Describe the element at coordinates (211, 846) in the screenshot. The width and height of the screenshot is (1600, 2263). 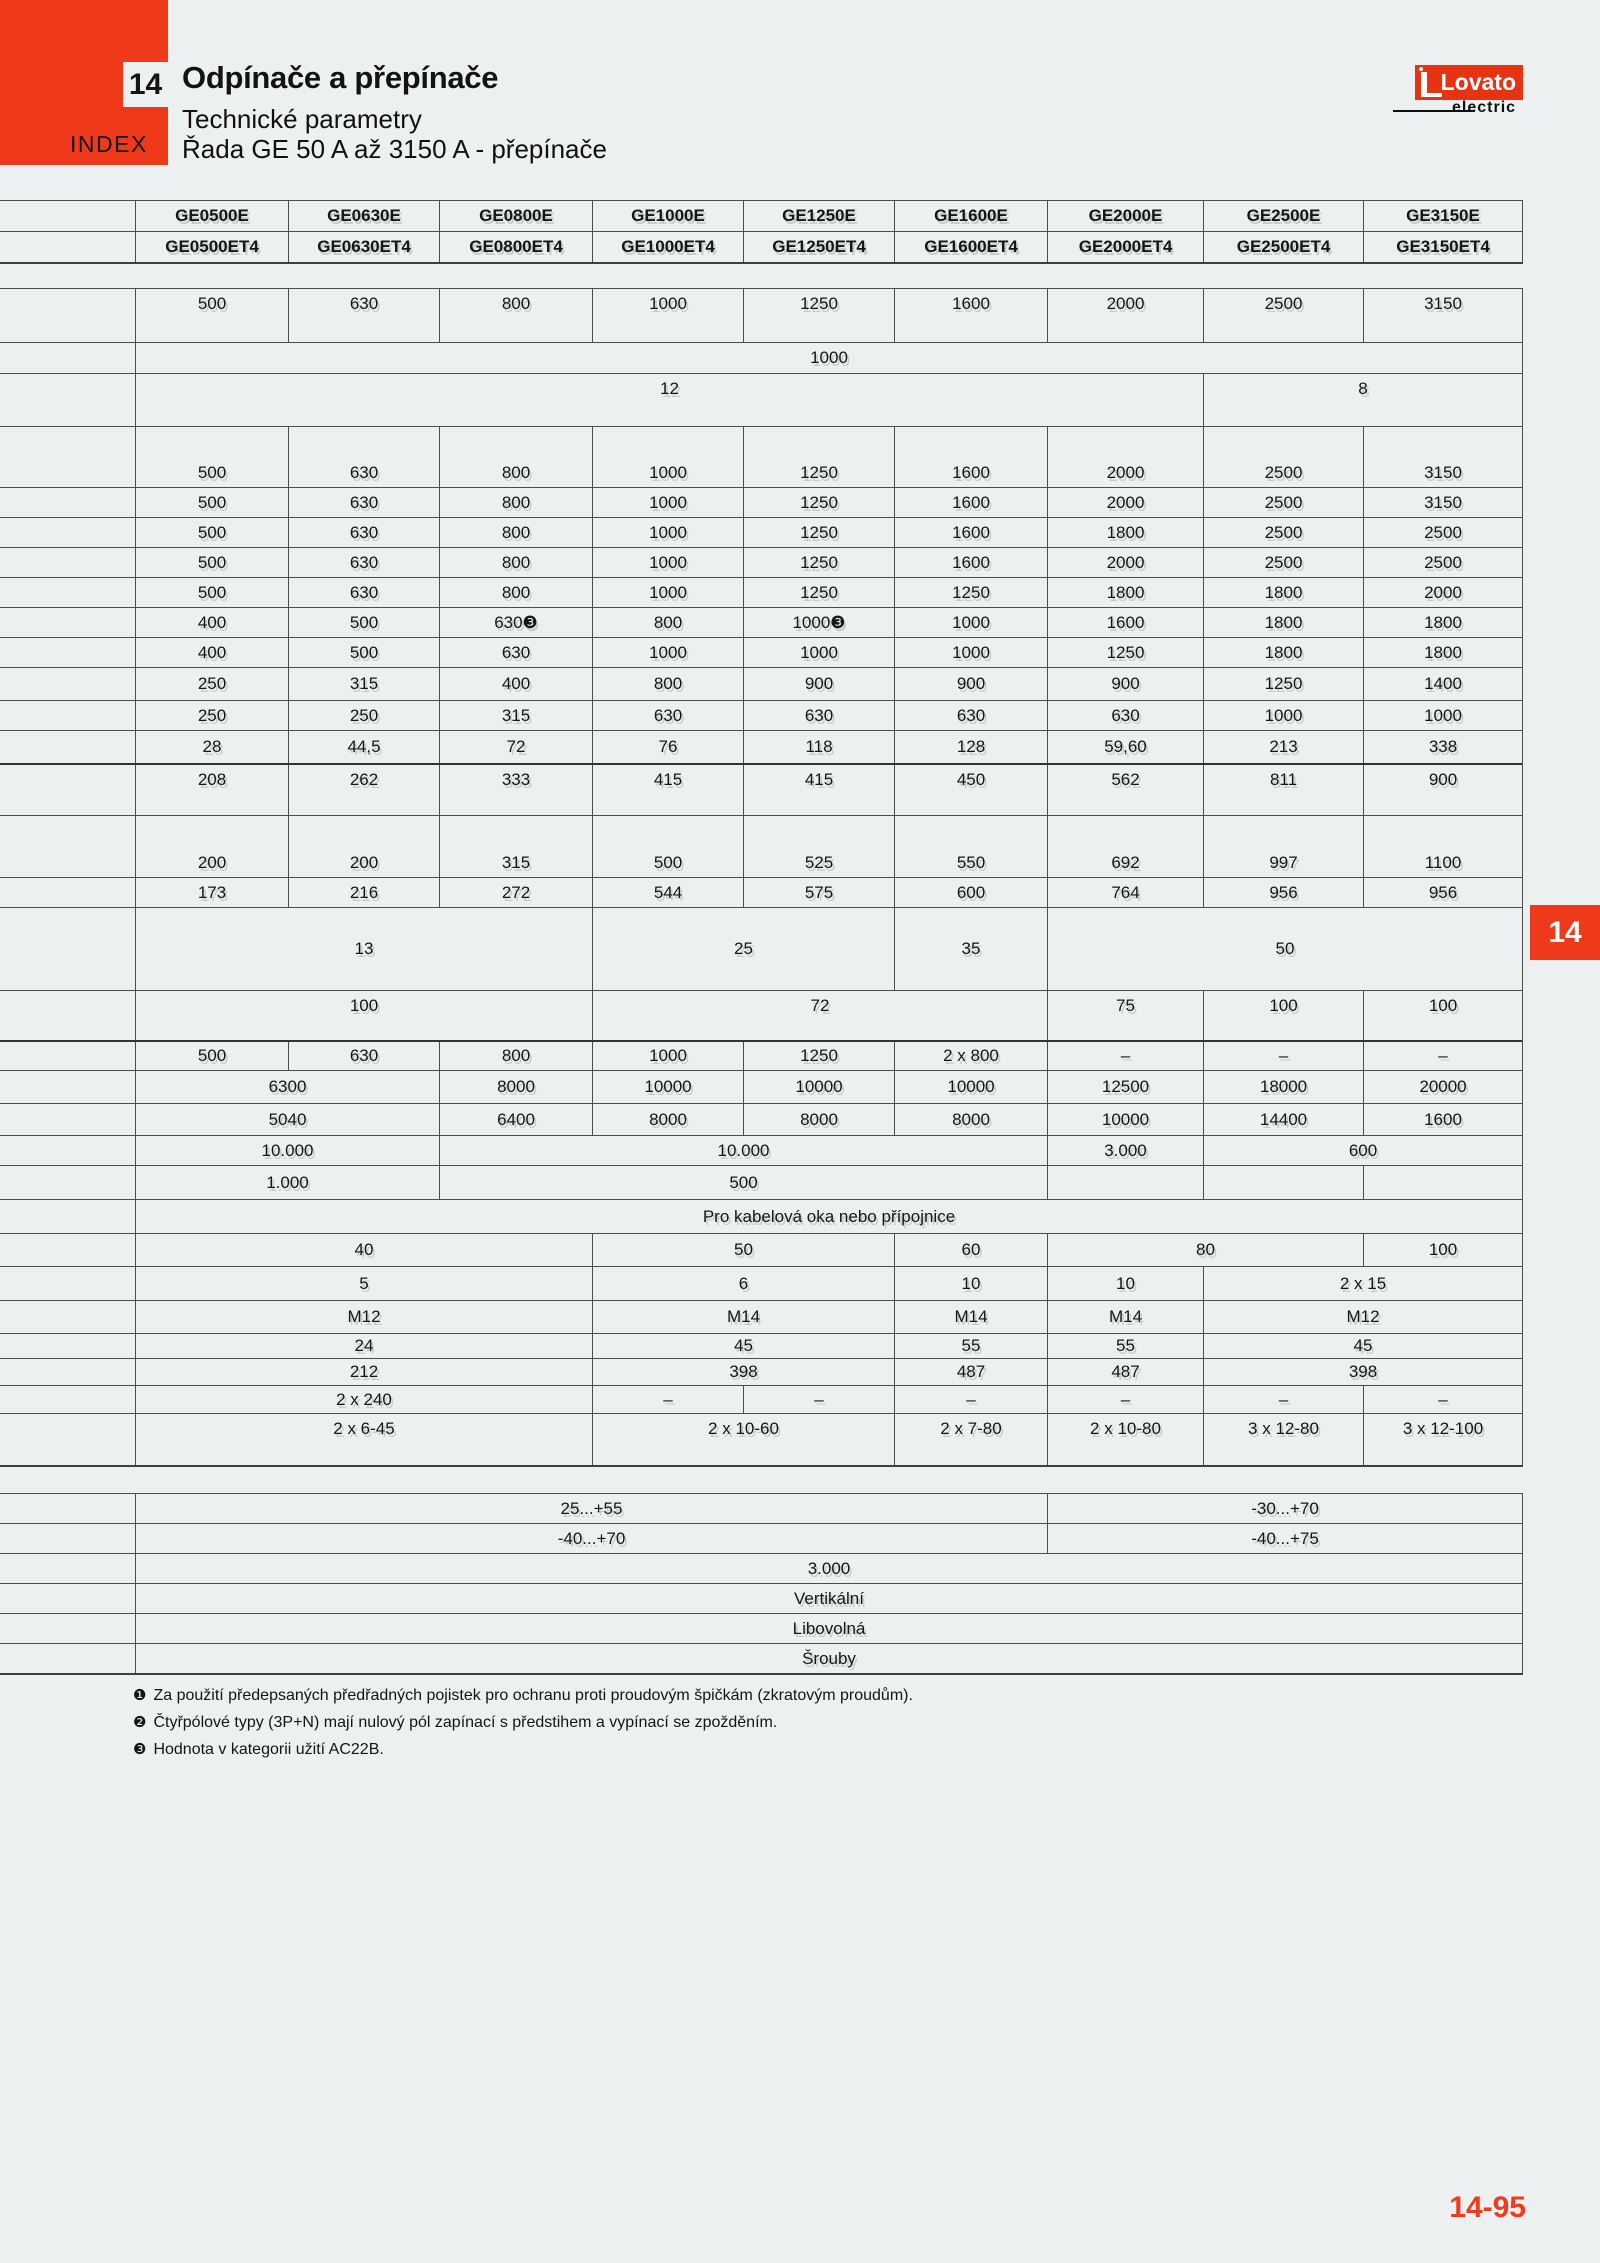
I see `table-cell: 200` at that location.